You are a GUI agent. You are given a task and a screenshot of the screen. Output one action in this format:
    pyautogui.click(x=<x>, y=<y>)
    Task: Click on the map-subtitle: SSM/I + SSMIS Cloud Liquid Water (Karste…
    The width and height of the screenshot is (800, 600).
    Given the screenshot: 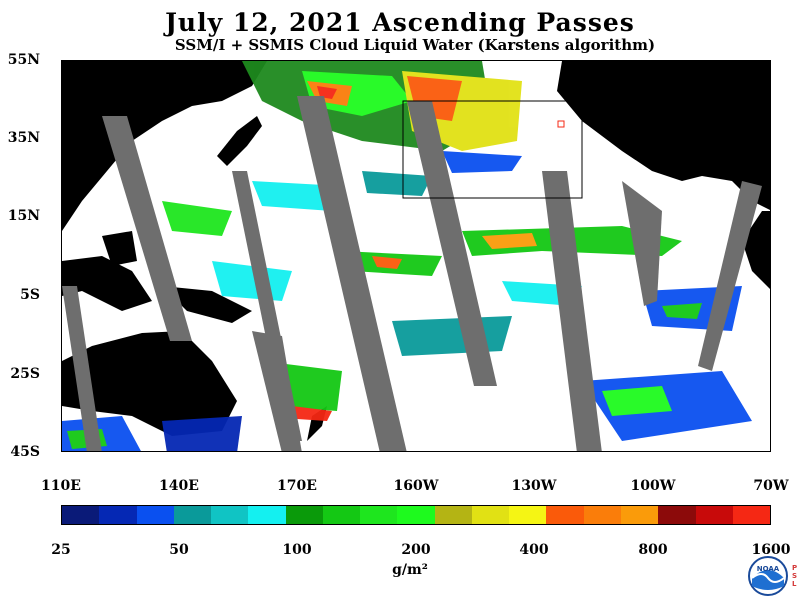 What is the action you would take?
    pyautogui.click(x=415, y=45)
    